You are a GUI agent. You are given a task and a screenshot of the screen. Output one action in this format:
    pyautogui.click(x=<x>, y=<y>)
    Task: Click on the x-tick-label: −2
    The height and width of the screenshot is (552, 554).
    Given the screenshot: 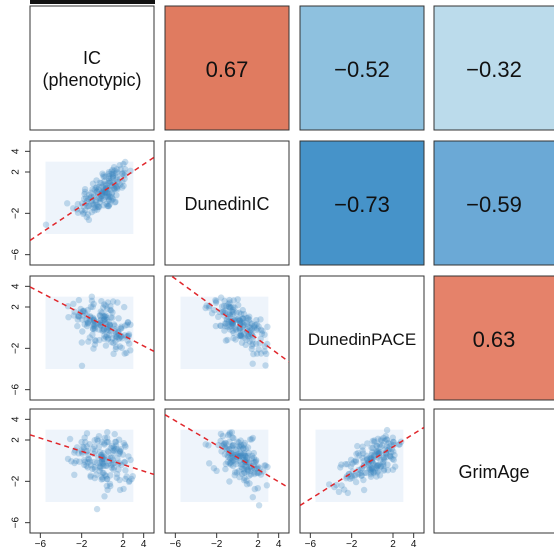 What is the action you would take?
    pyautogui.click(x=217, y=544)
    